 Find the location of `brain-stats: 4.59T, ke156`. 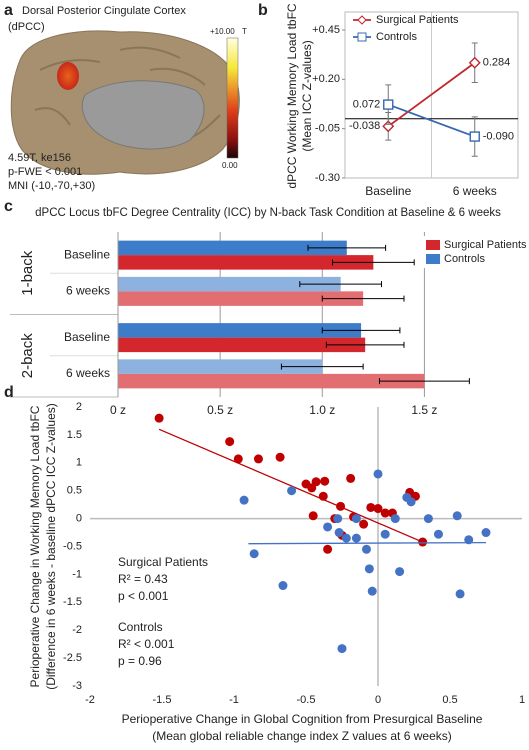

brain-stats: 4.59T, ke156 is located at coordinates (39, 158).